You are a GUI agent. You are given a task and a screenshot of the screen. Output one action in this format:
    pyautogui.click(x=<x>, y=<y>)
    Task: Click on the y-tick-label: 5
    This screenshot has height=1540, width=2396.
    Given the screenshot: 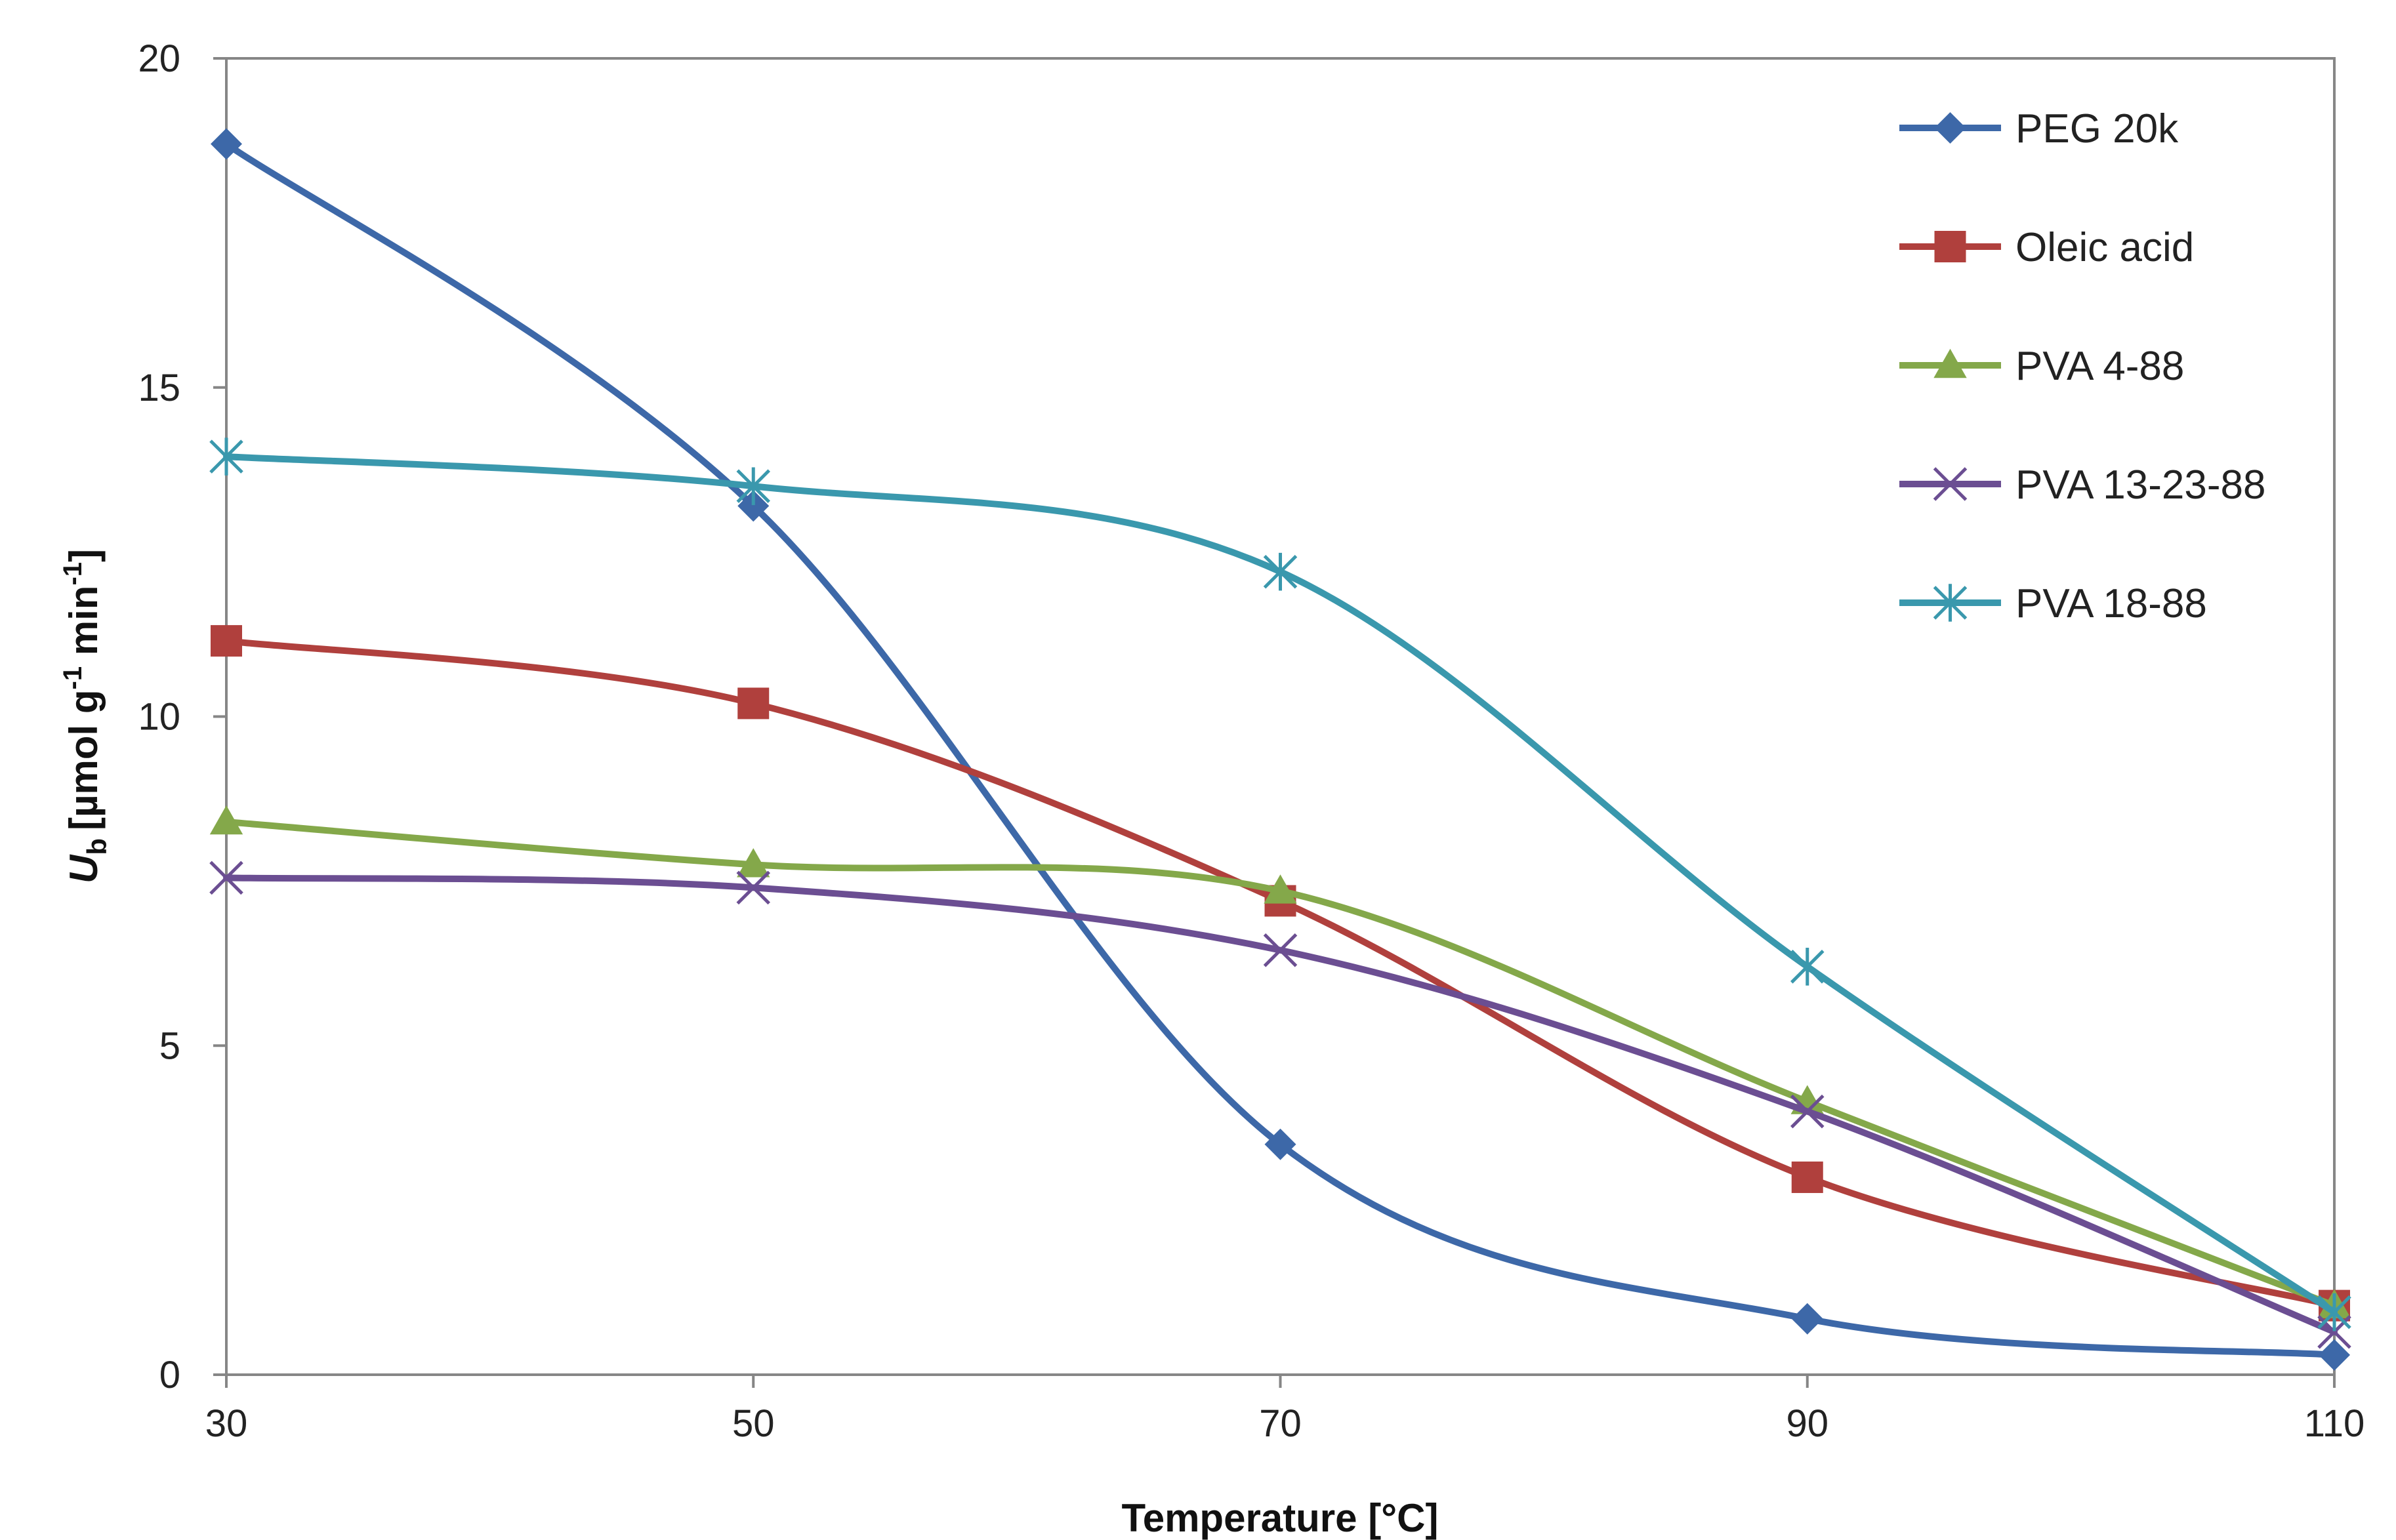 What is the action you would take?
    pyautogui.click(x=169, y=1045)
    